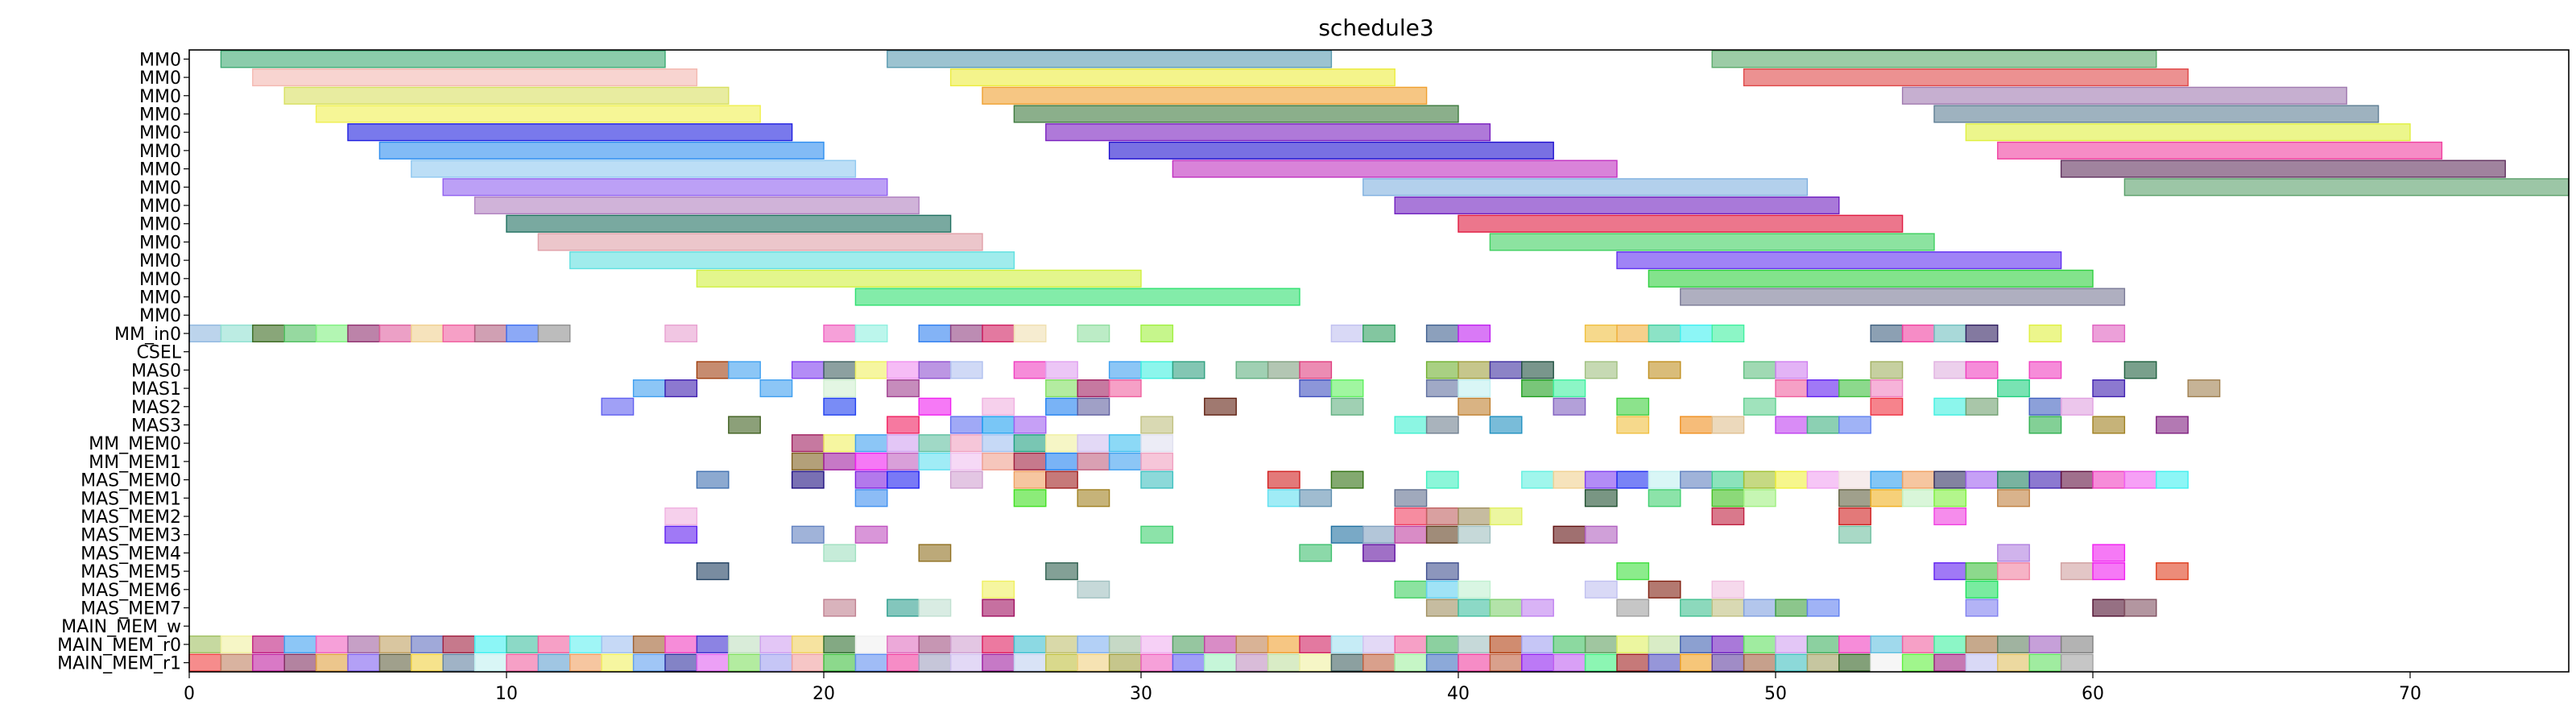  What do you see at coordinates (824, 694) in the screenshot?
I see `x-tick-label: 20` at bounding box center [824, 694].